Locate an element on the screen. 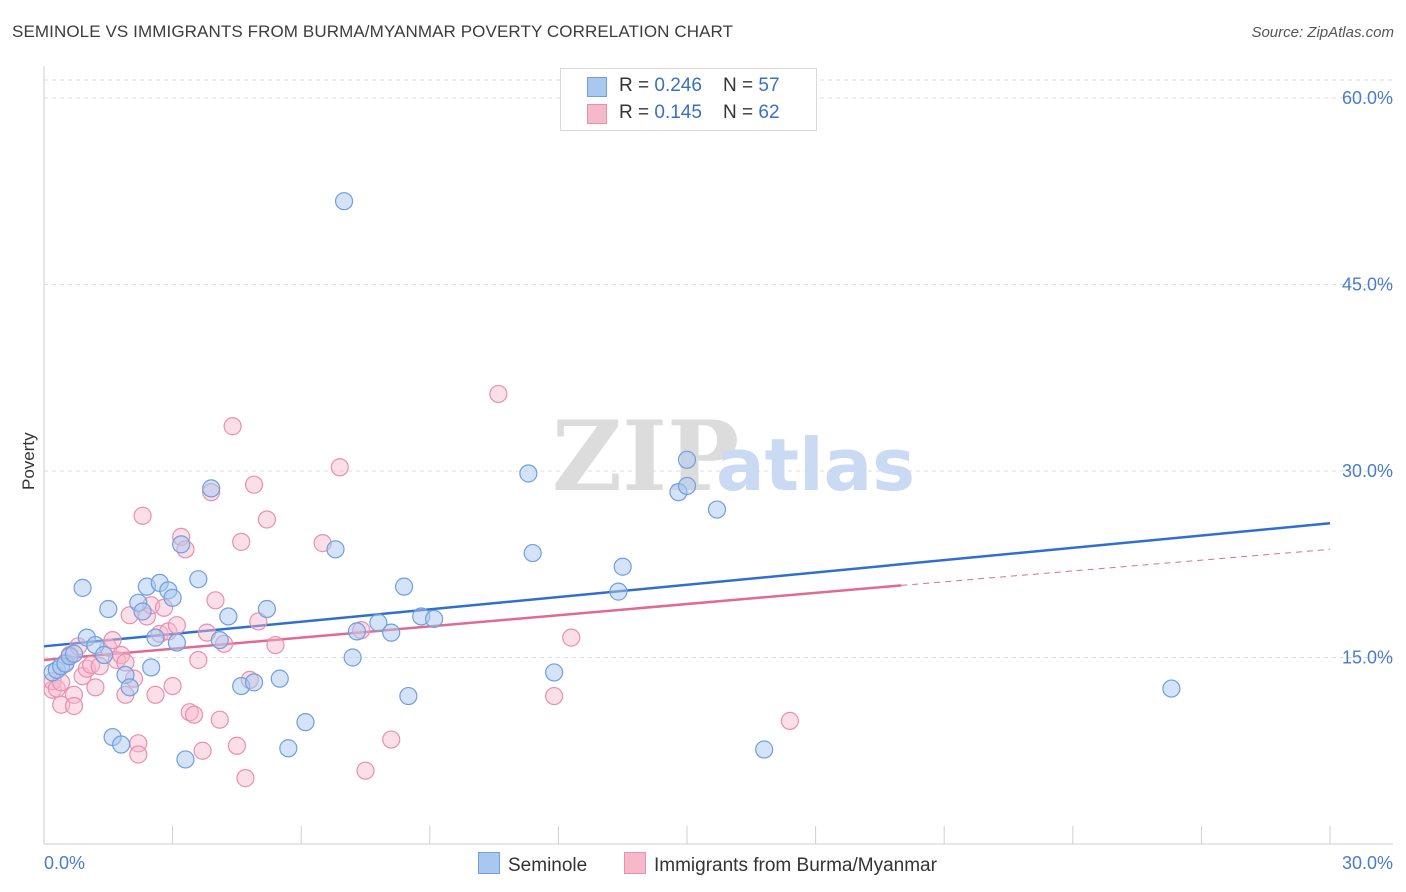 The width and height of the screenshot is (1406, 892). bottom-legend-swatch-blue is located at coordinates (489, 863).